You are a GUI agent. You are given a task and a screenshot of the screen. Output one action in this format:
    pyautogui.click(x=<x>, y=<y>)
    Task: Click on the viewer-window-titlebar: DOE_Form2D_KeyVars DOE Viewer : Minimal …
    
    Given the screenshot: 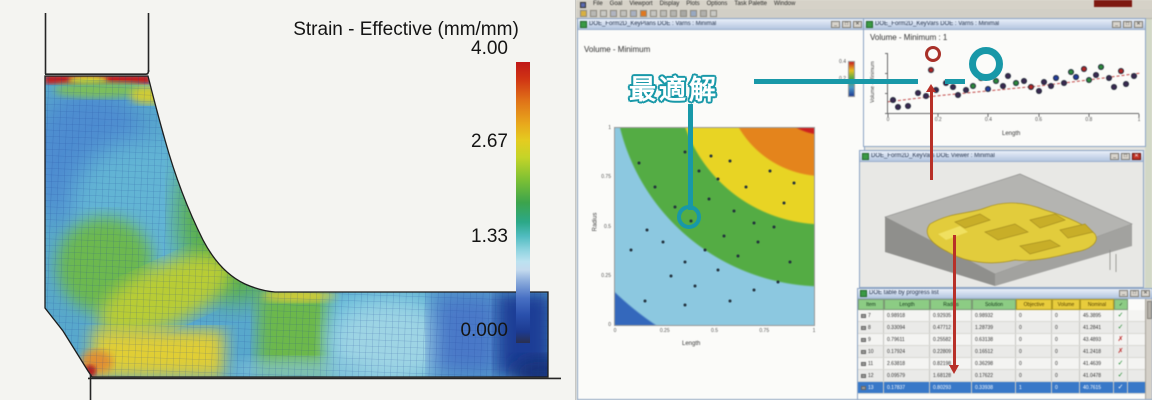 What is the action you would take?
    pyautogui.click(x=1001, y=156)
    